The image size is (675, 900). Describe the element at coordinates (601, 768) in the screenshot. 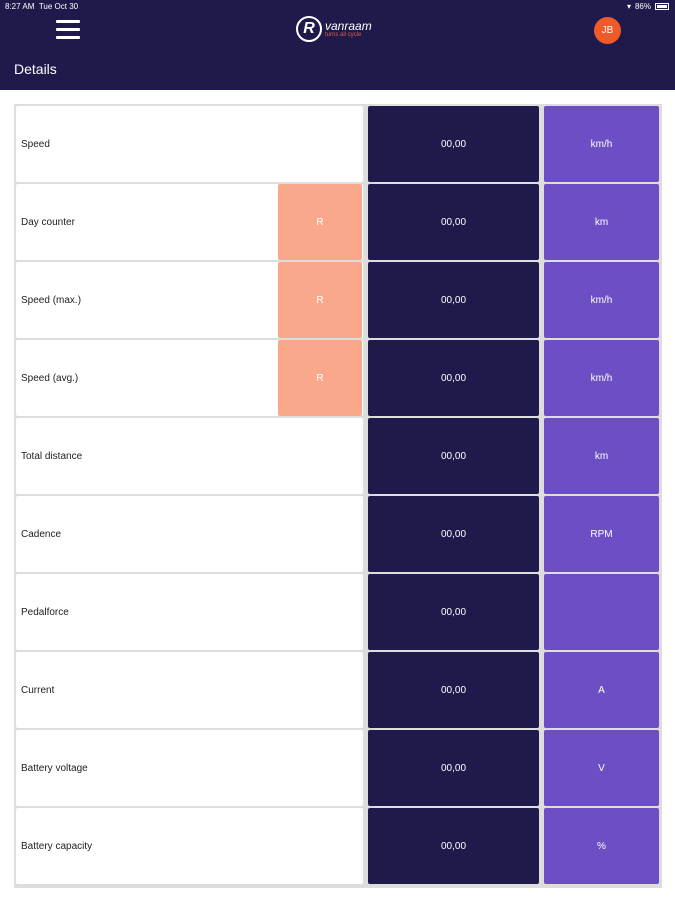

I see `row-unit: V` at that location.